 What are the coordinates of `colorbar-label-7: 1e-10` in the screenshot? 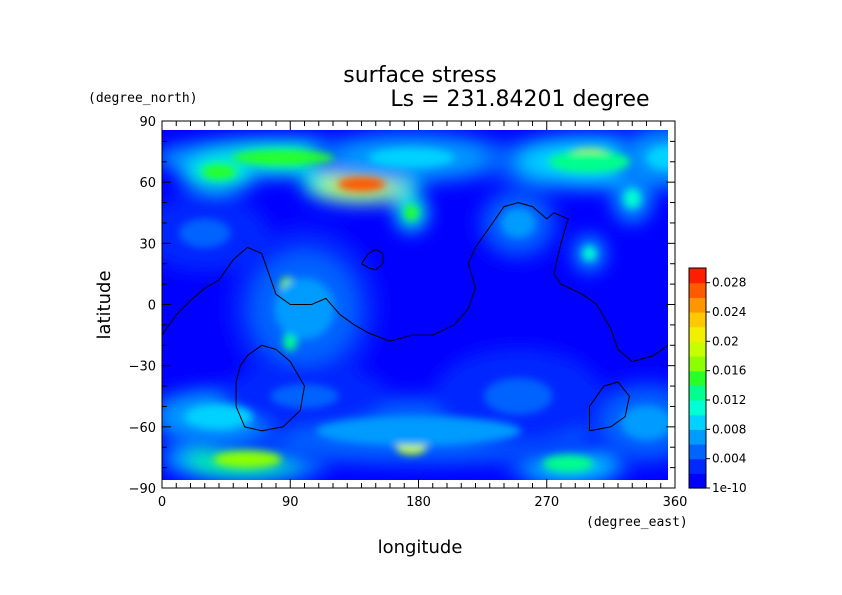 It's located at (729, 488).